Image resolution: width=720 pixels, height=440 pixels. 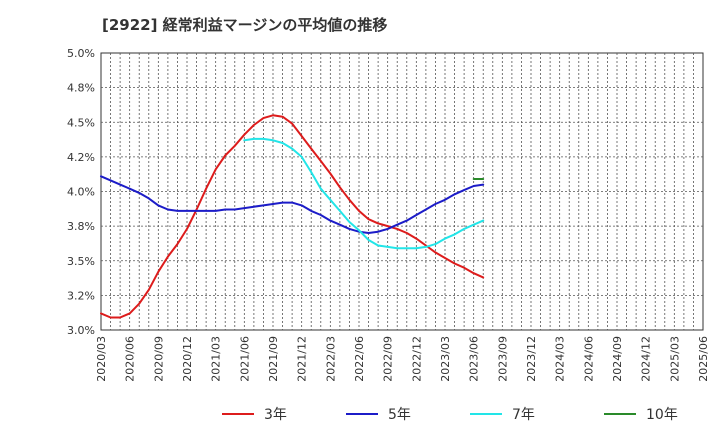 What do you see at coordinates (531, 359) in the screenshot?
I see `x-tick-label: 2023/12` at bounding box center [531, 359].